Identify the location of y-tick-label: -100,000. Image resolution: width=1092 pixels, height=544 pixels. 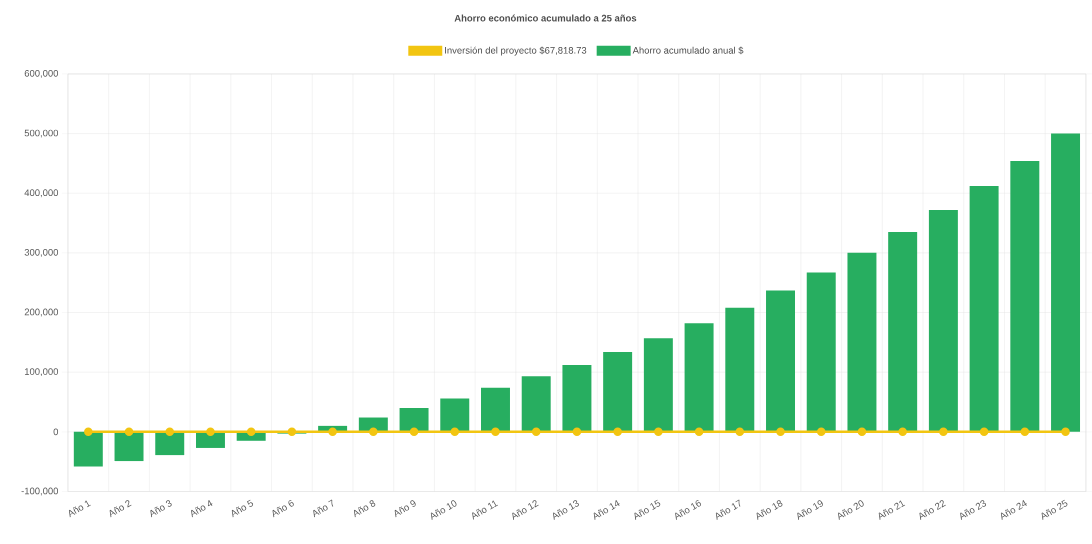
(40, 491).